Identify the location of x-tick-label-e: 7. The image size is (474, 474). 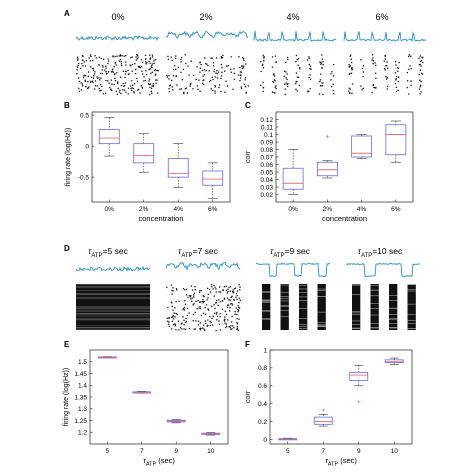
(142, 451).